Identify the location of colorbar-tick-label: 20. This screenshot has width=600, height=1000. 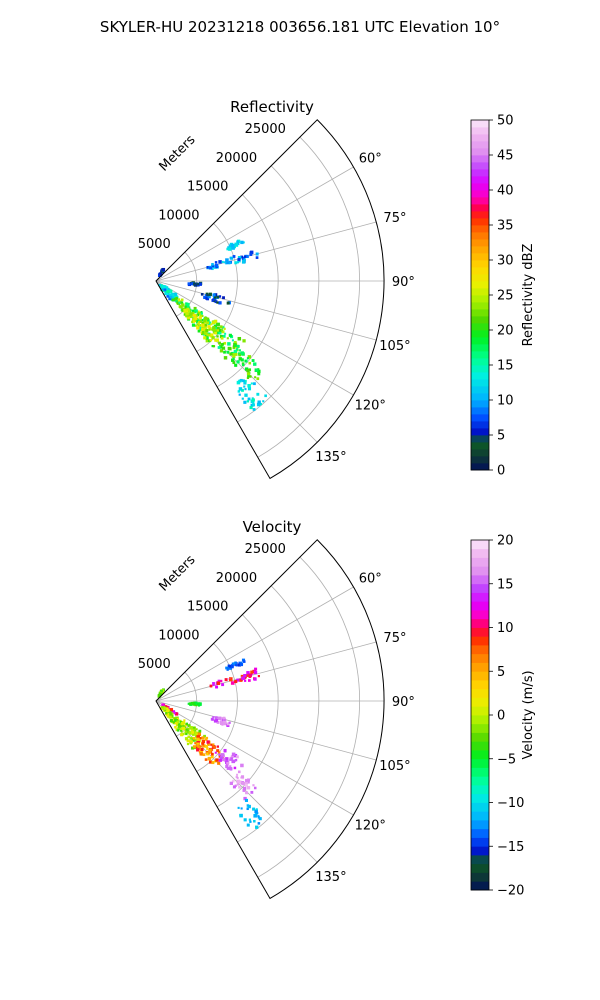
(505, 331).